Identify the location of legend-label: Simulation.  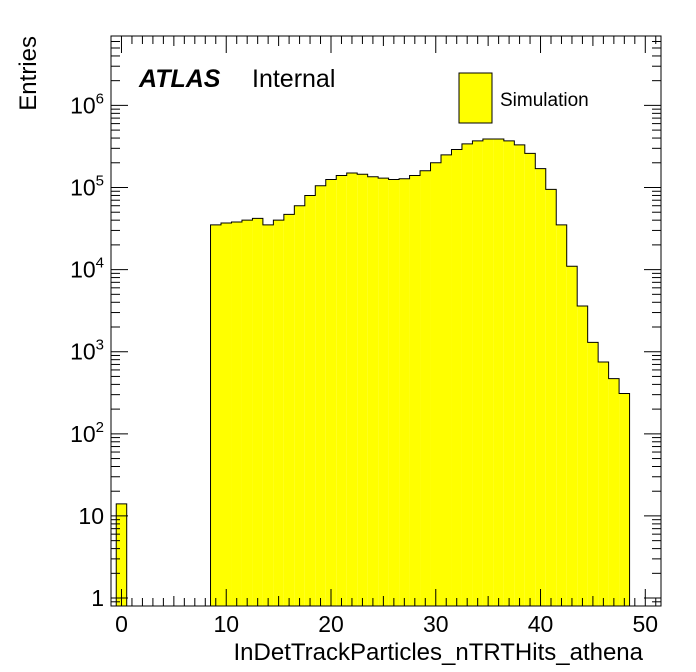
(544, 100).